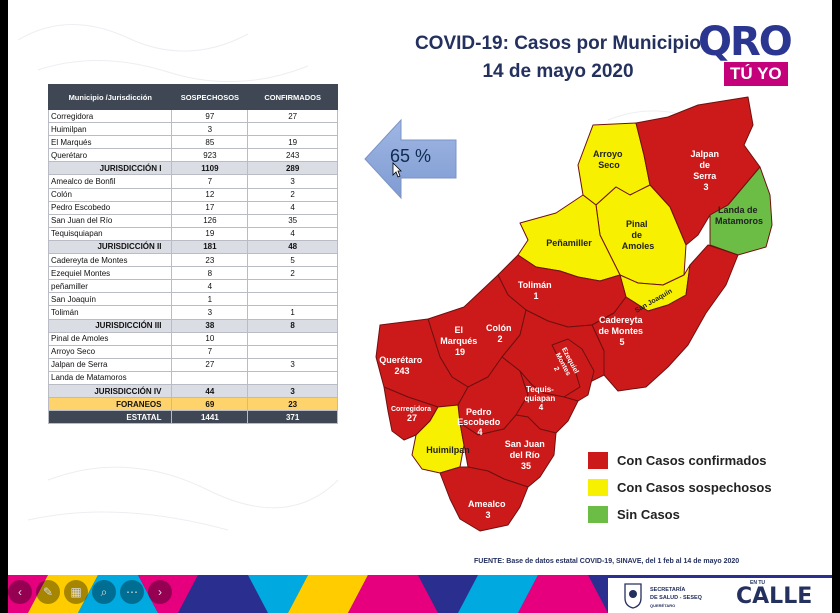  What do you see at coordinates (210, 299) in the screenshot?
I see `sospechosos-cell: 1` at bounding box center [210, 299].